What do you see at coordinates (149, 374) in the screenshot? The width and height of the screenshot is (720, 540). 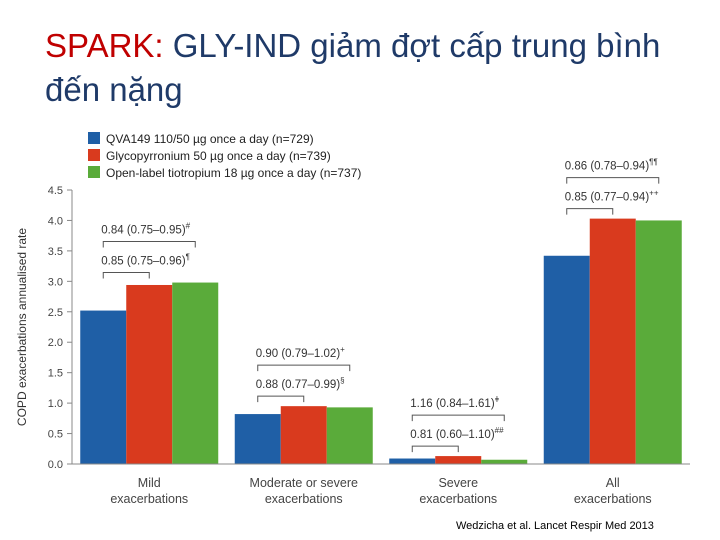 I see `bar-series2-cat1` at bounding box center [149, 374].